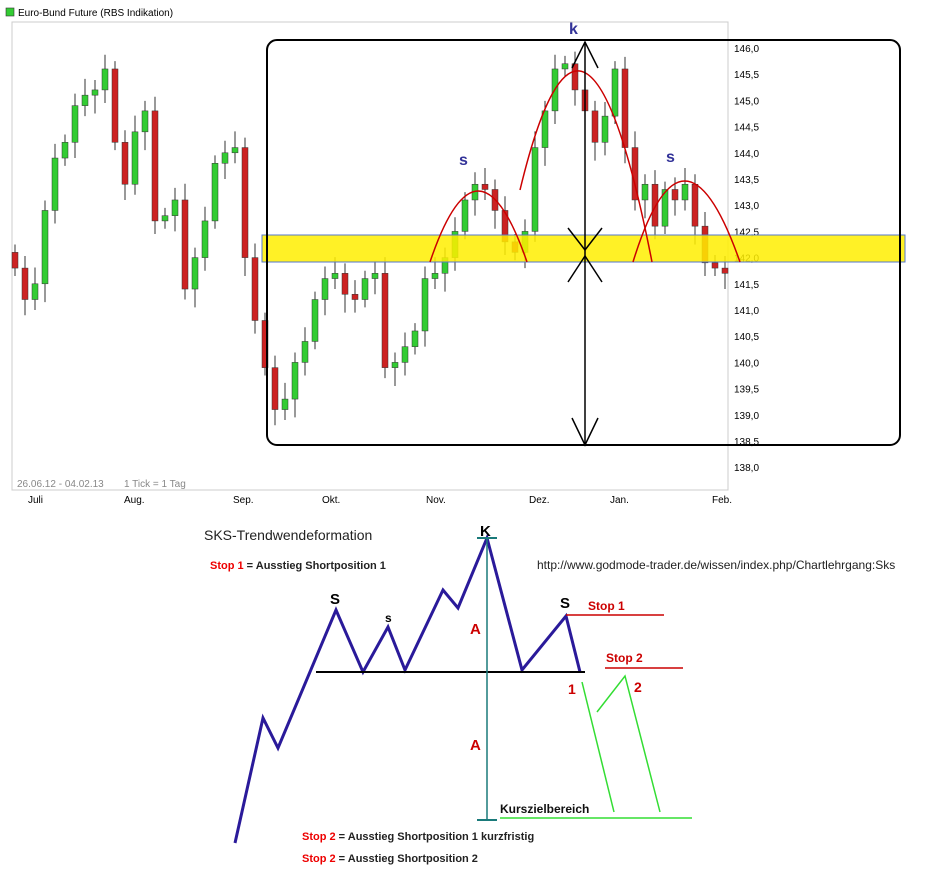 This screenshot has width=929, height=870. Describe the element at coordinates (436, 500) in the screenshot. I see `x-tick-label: Nov.` at that location.